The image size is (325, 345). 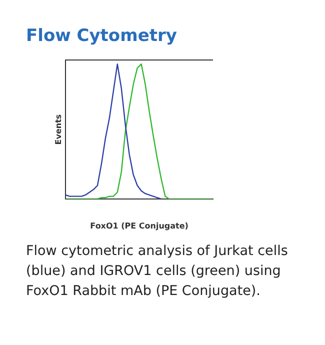 What do you see at coordinates (101, 36) in the screenshot?
I see `chart-title: Flow Cytometry` at bounding box center [101, 36].